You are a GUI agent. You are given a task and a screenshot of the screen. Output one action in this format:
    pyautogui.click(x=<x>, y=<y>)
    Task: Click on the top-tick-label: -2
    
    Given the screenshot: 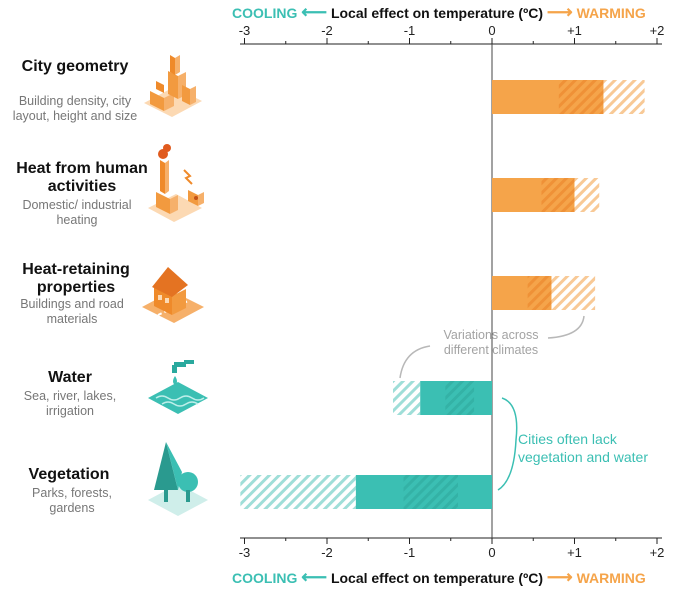 What is the action you would take?
    pyautogui.click(x=327, y=30)
    